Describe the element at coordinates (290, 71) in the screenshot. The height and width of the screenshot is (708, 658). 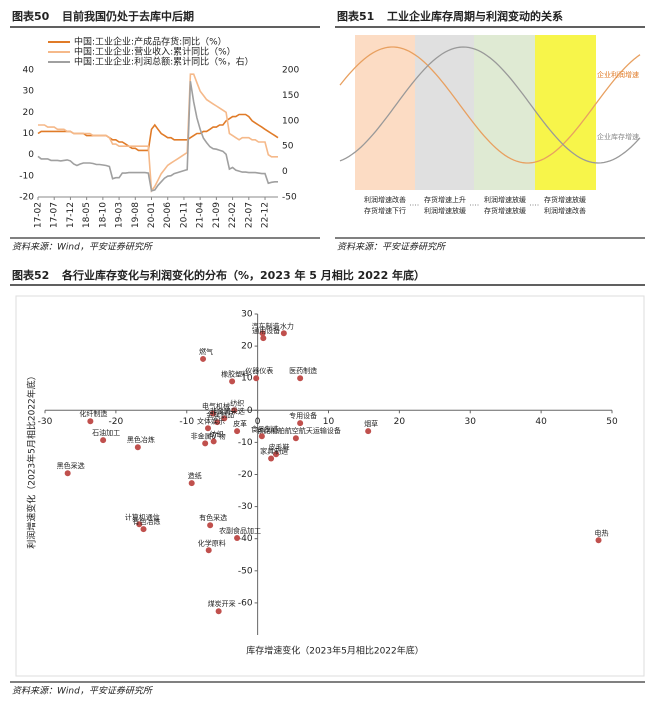
I see `y2-tick-label: 200` at that location.